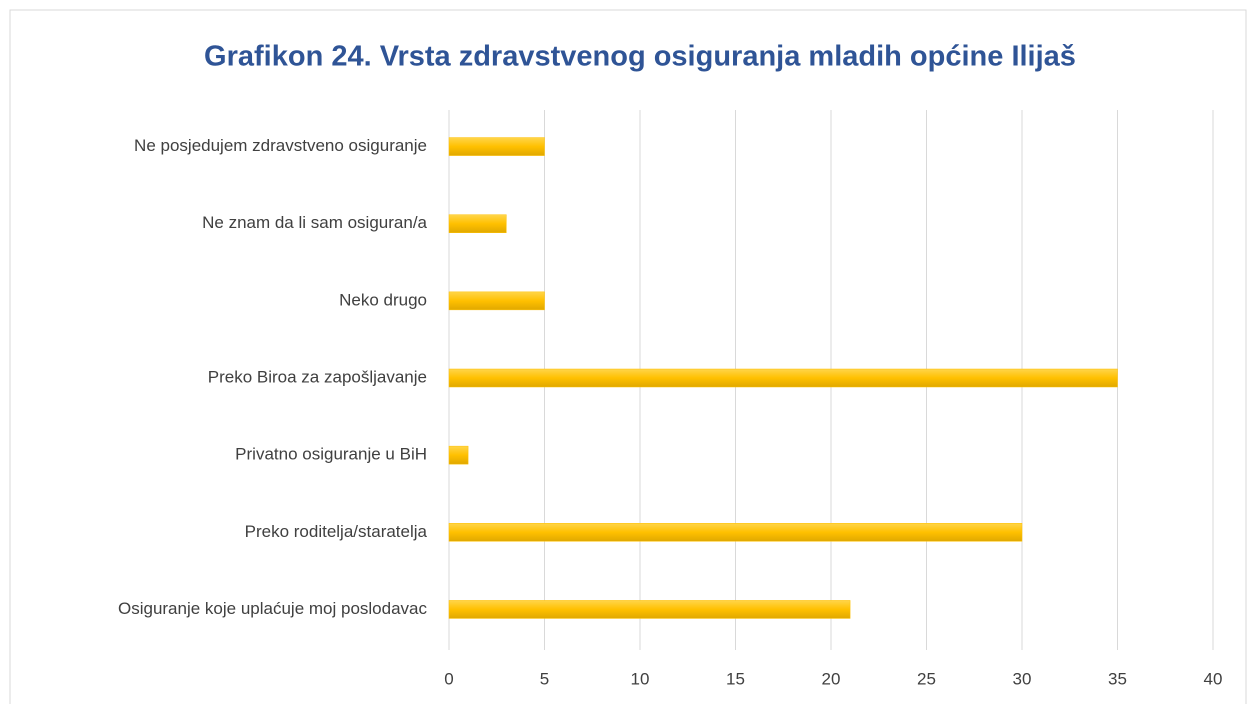 The width and height of the screenshot is (1248, 704). I want to click on x-tick-label: 10, so click(640, 678).